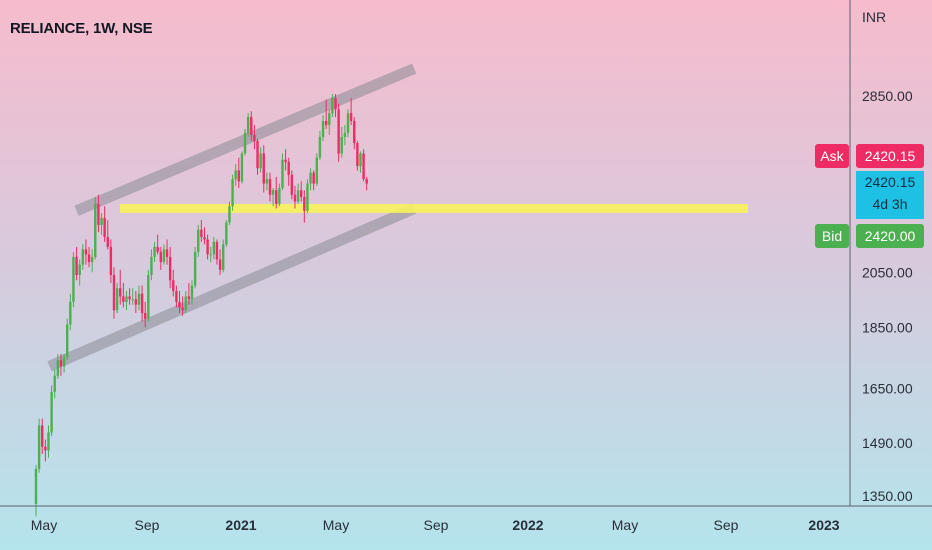 The image size is (932, 550). Describe the element at coordinates (887, 272) in the screenshot. I see `price-tick-label: 2050.00` at that location.